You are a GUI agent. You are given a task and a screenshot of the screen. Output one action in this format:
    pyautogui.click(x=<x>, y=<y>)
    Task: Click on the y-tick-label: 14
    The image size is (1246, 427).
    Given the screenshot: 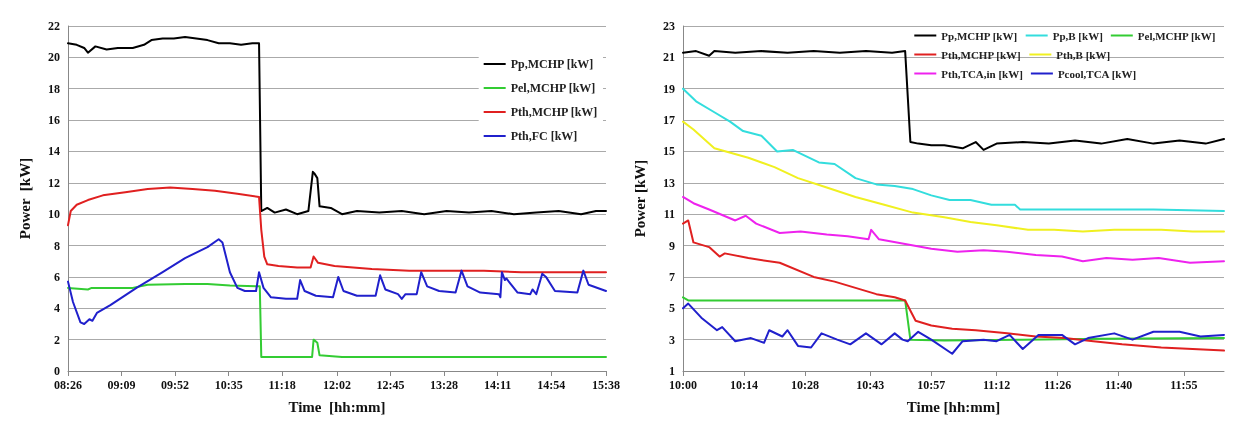 What is the action you would take?
    pyautogui.click(x=54, y=151)
    